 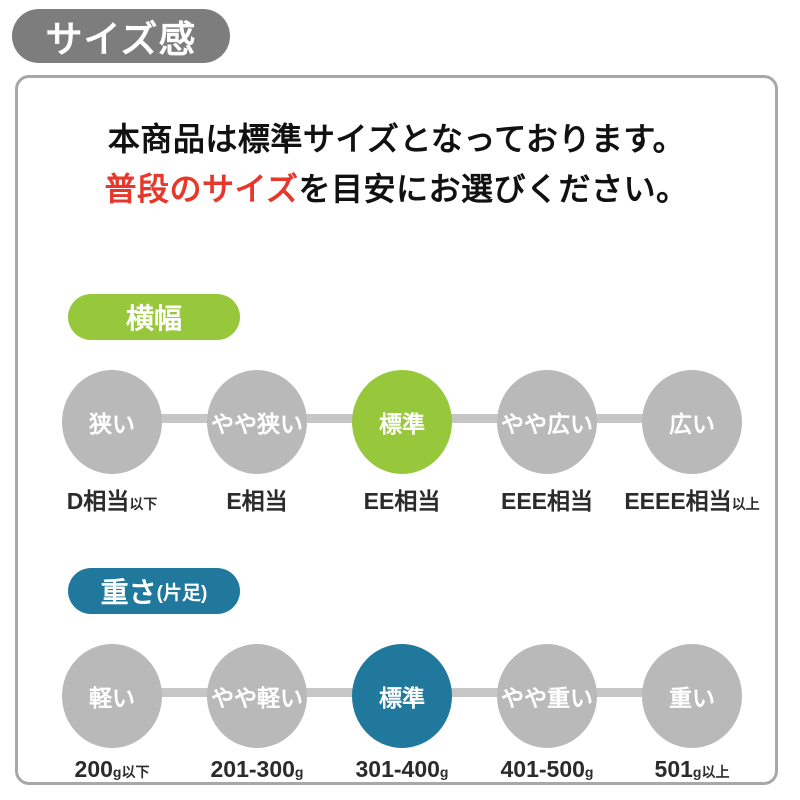 I want to click on weight-step-slightly-heavy-label: やや重い, so click(x=547, y=698).